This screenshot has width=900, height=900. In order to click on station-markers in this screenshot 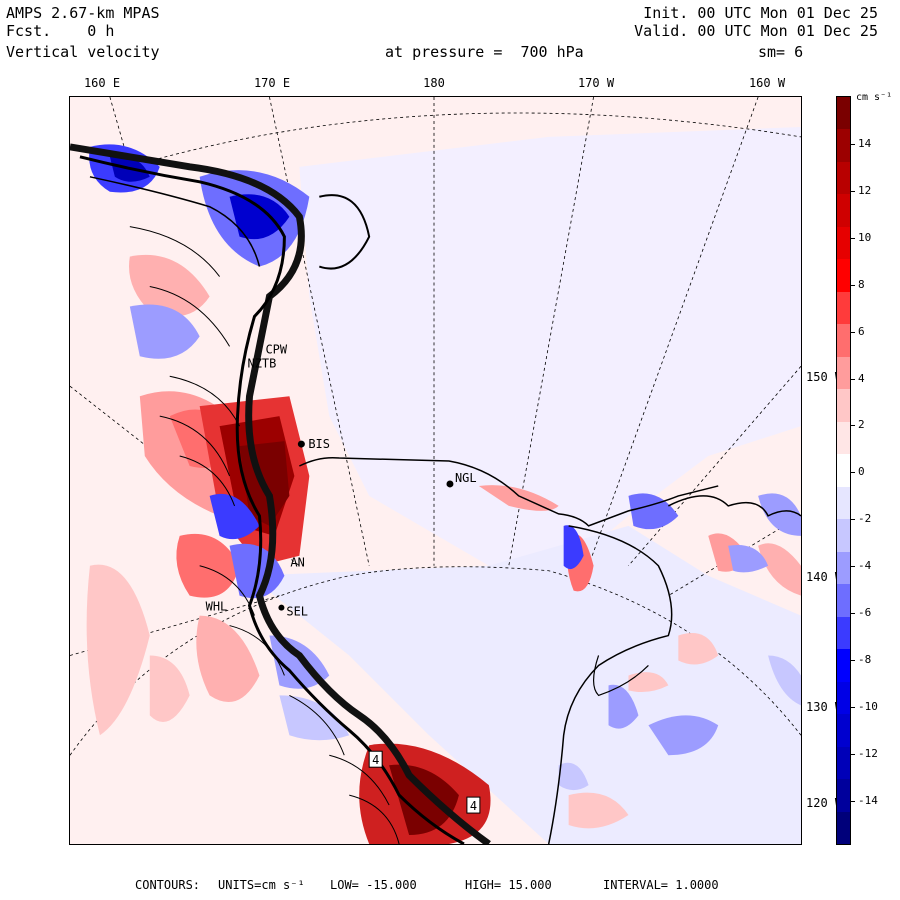, I will do `click(366, 525)`.